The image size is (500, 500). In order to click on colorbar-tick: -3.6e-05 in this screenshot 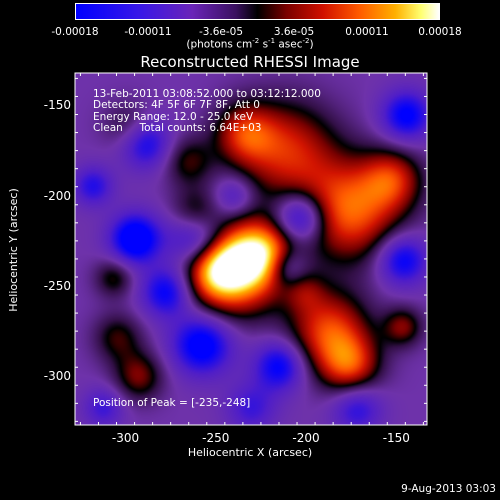, I will do `click(221, 32)`.